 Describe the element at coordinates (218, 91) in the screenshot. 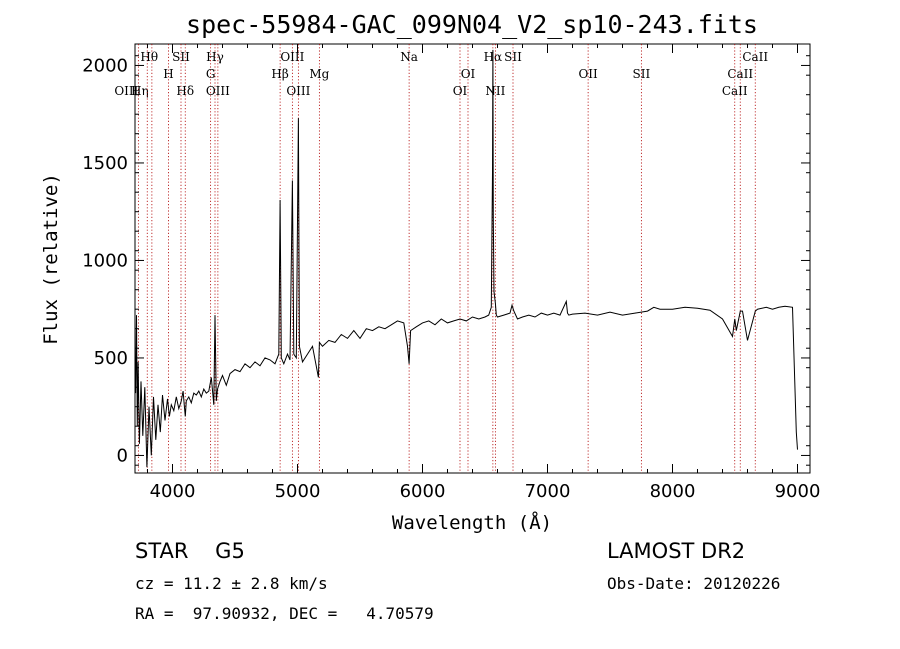

I see `line-label-oiii2: OIII` at that location.